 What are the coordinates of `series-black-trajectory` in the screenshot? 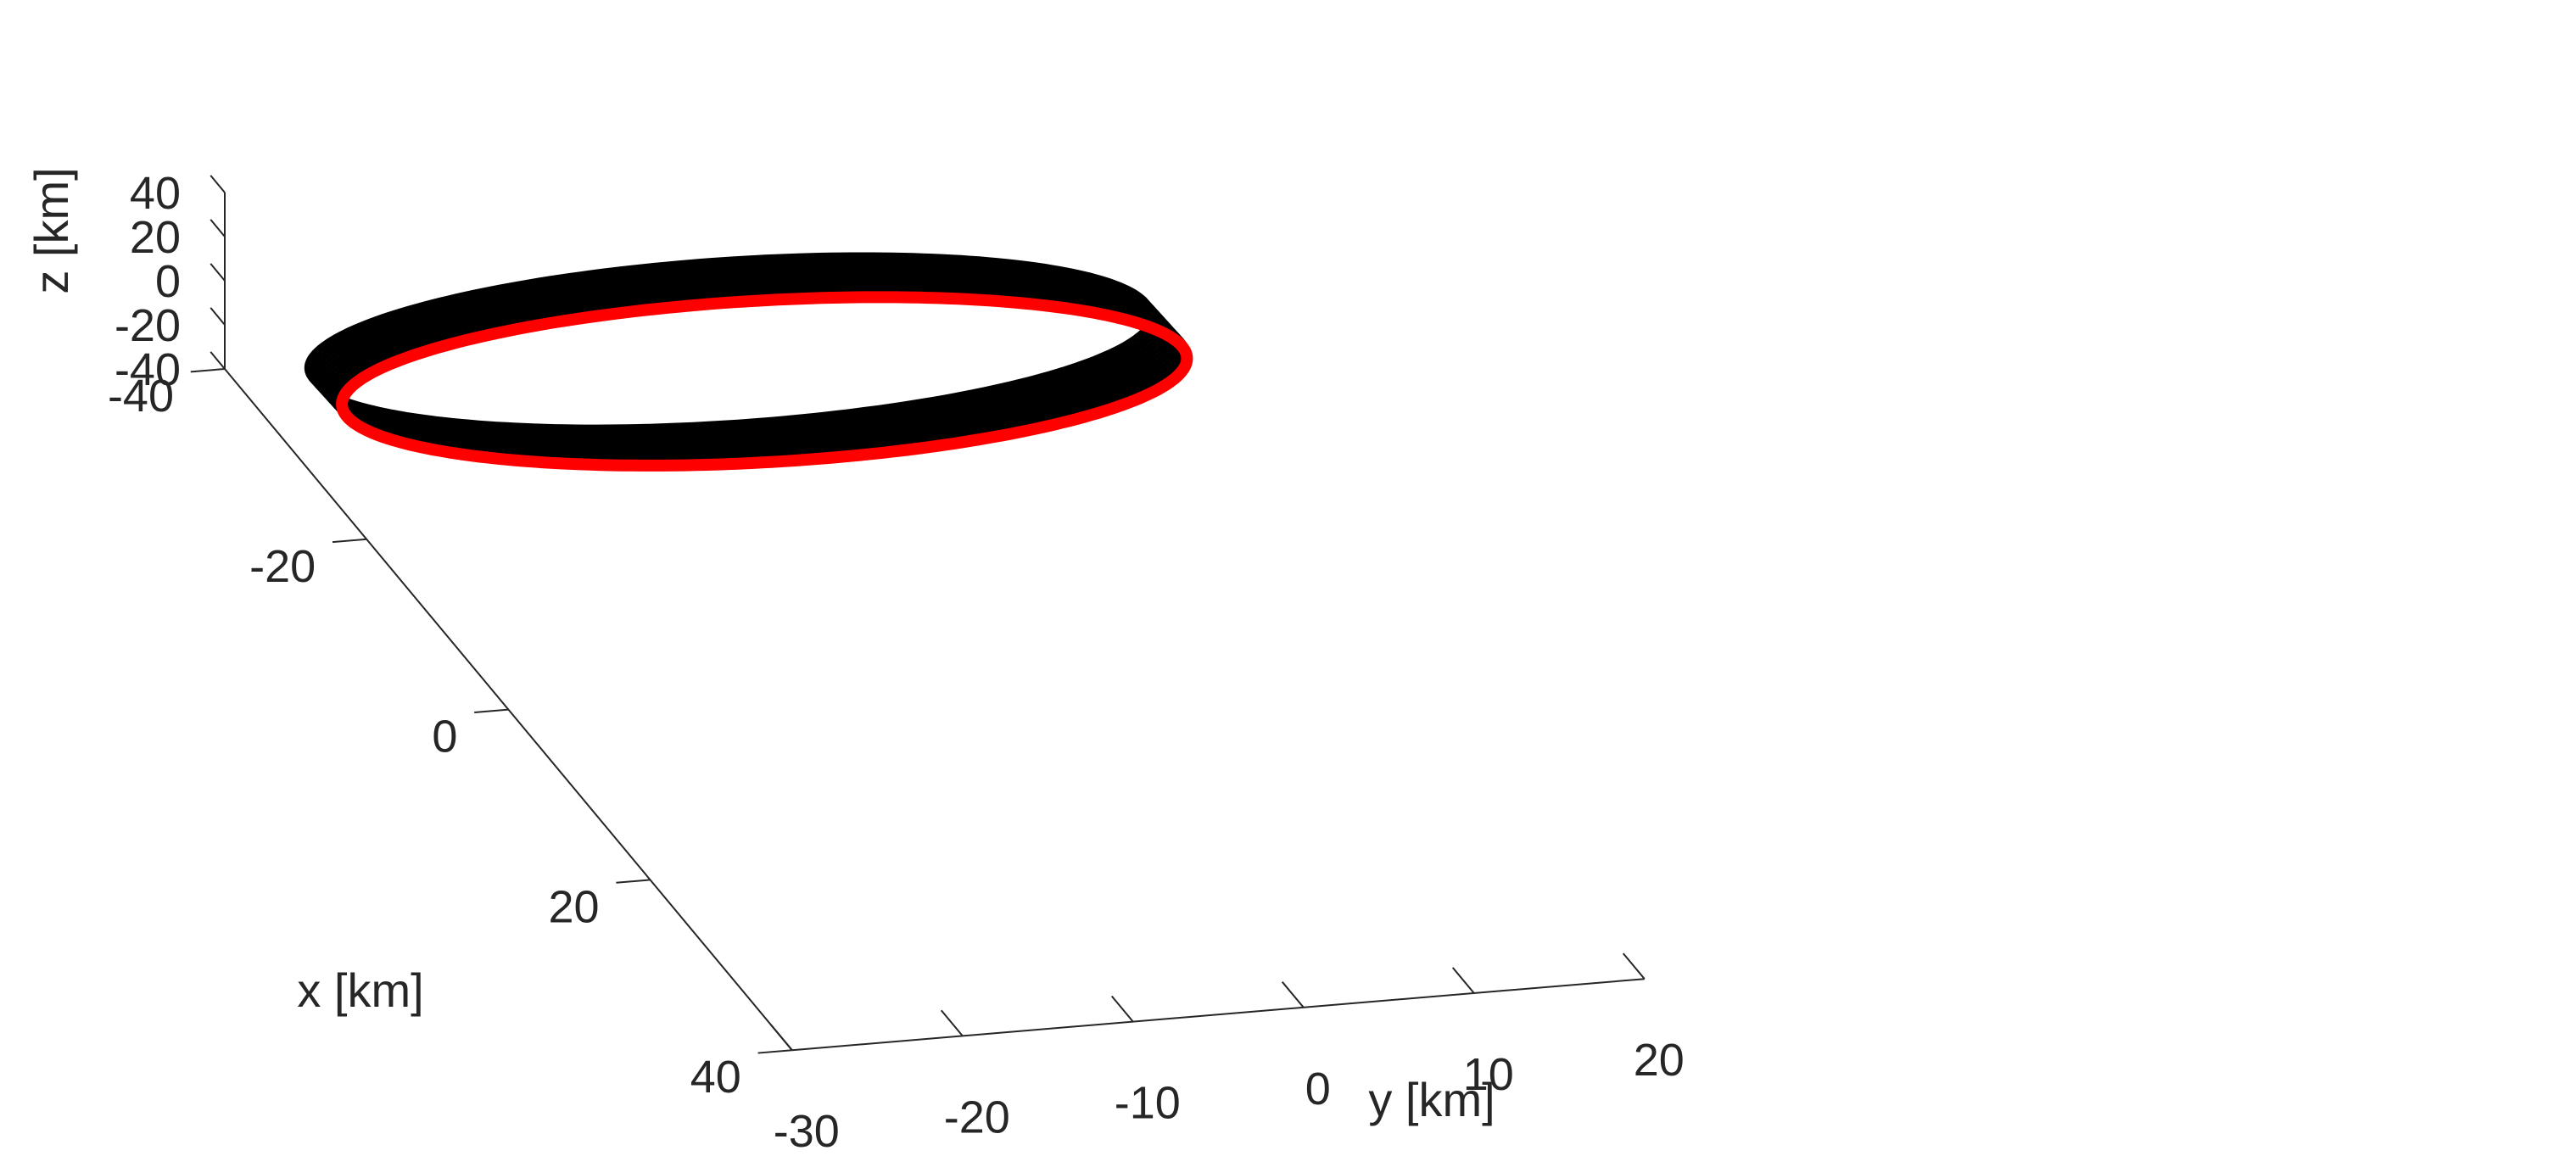 It's located at (746, 360).